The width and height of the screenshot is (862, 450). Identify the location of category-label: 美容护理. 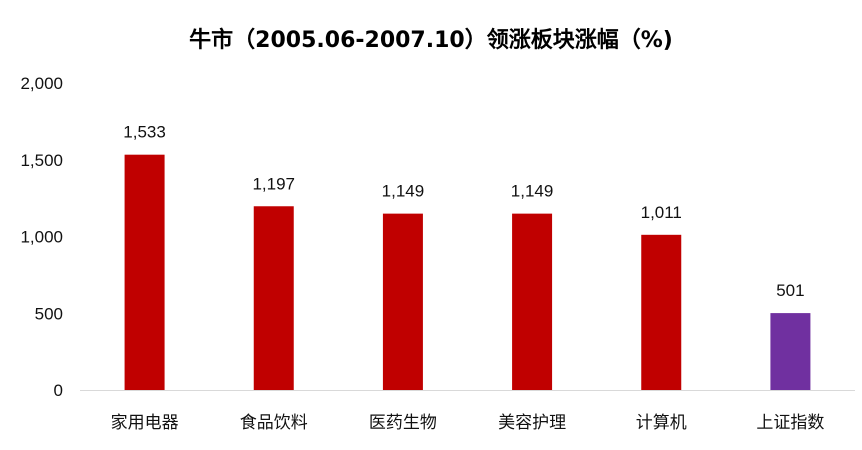
(532, 423).